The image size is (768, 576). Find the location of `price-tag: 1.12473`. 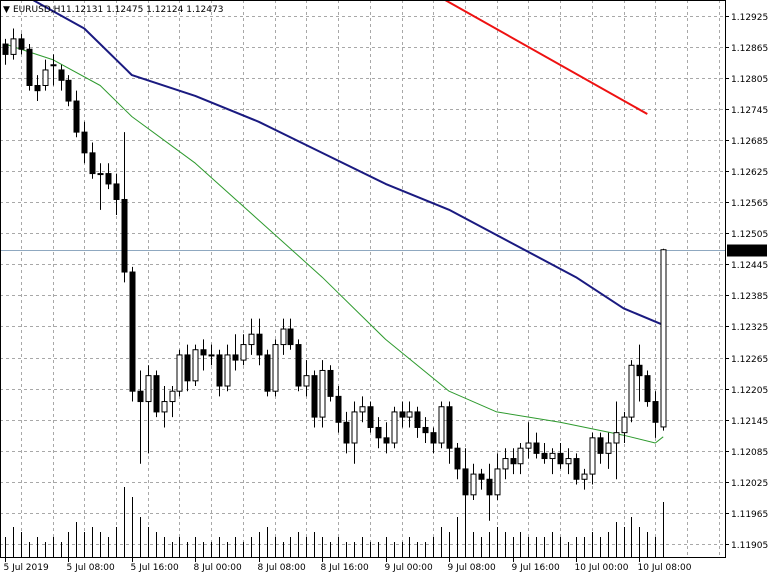

price-tag: 1.12473 is located at coordinates (747, 250).